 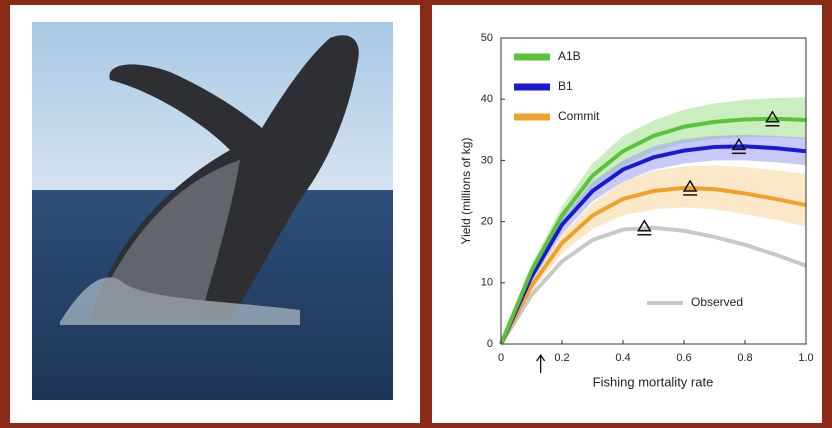 What do you see at coordinates (683, 358) in the screenshot?
I see `x-tick-label: 0.6` at bounding box center [683, 358].